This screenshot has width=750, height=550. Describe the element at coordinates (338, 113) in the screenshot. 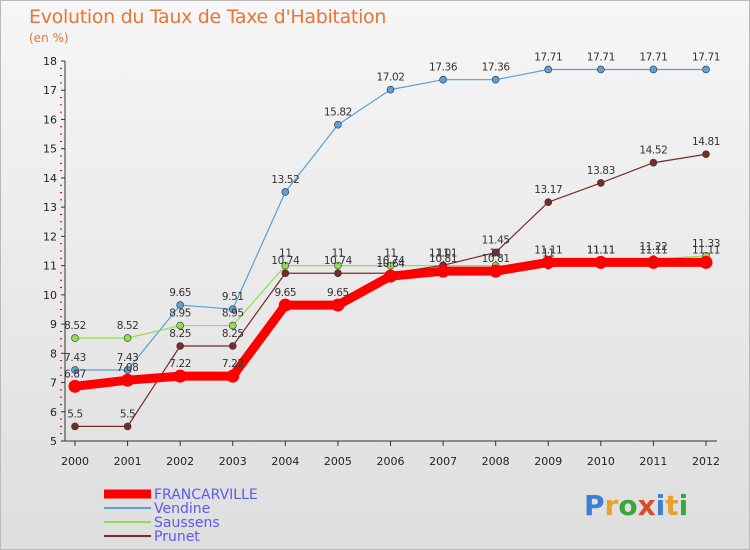

I see `data-label: 15.82` at that location.